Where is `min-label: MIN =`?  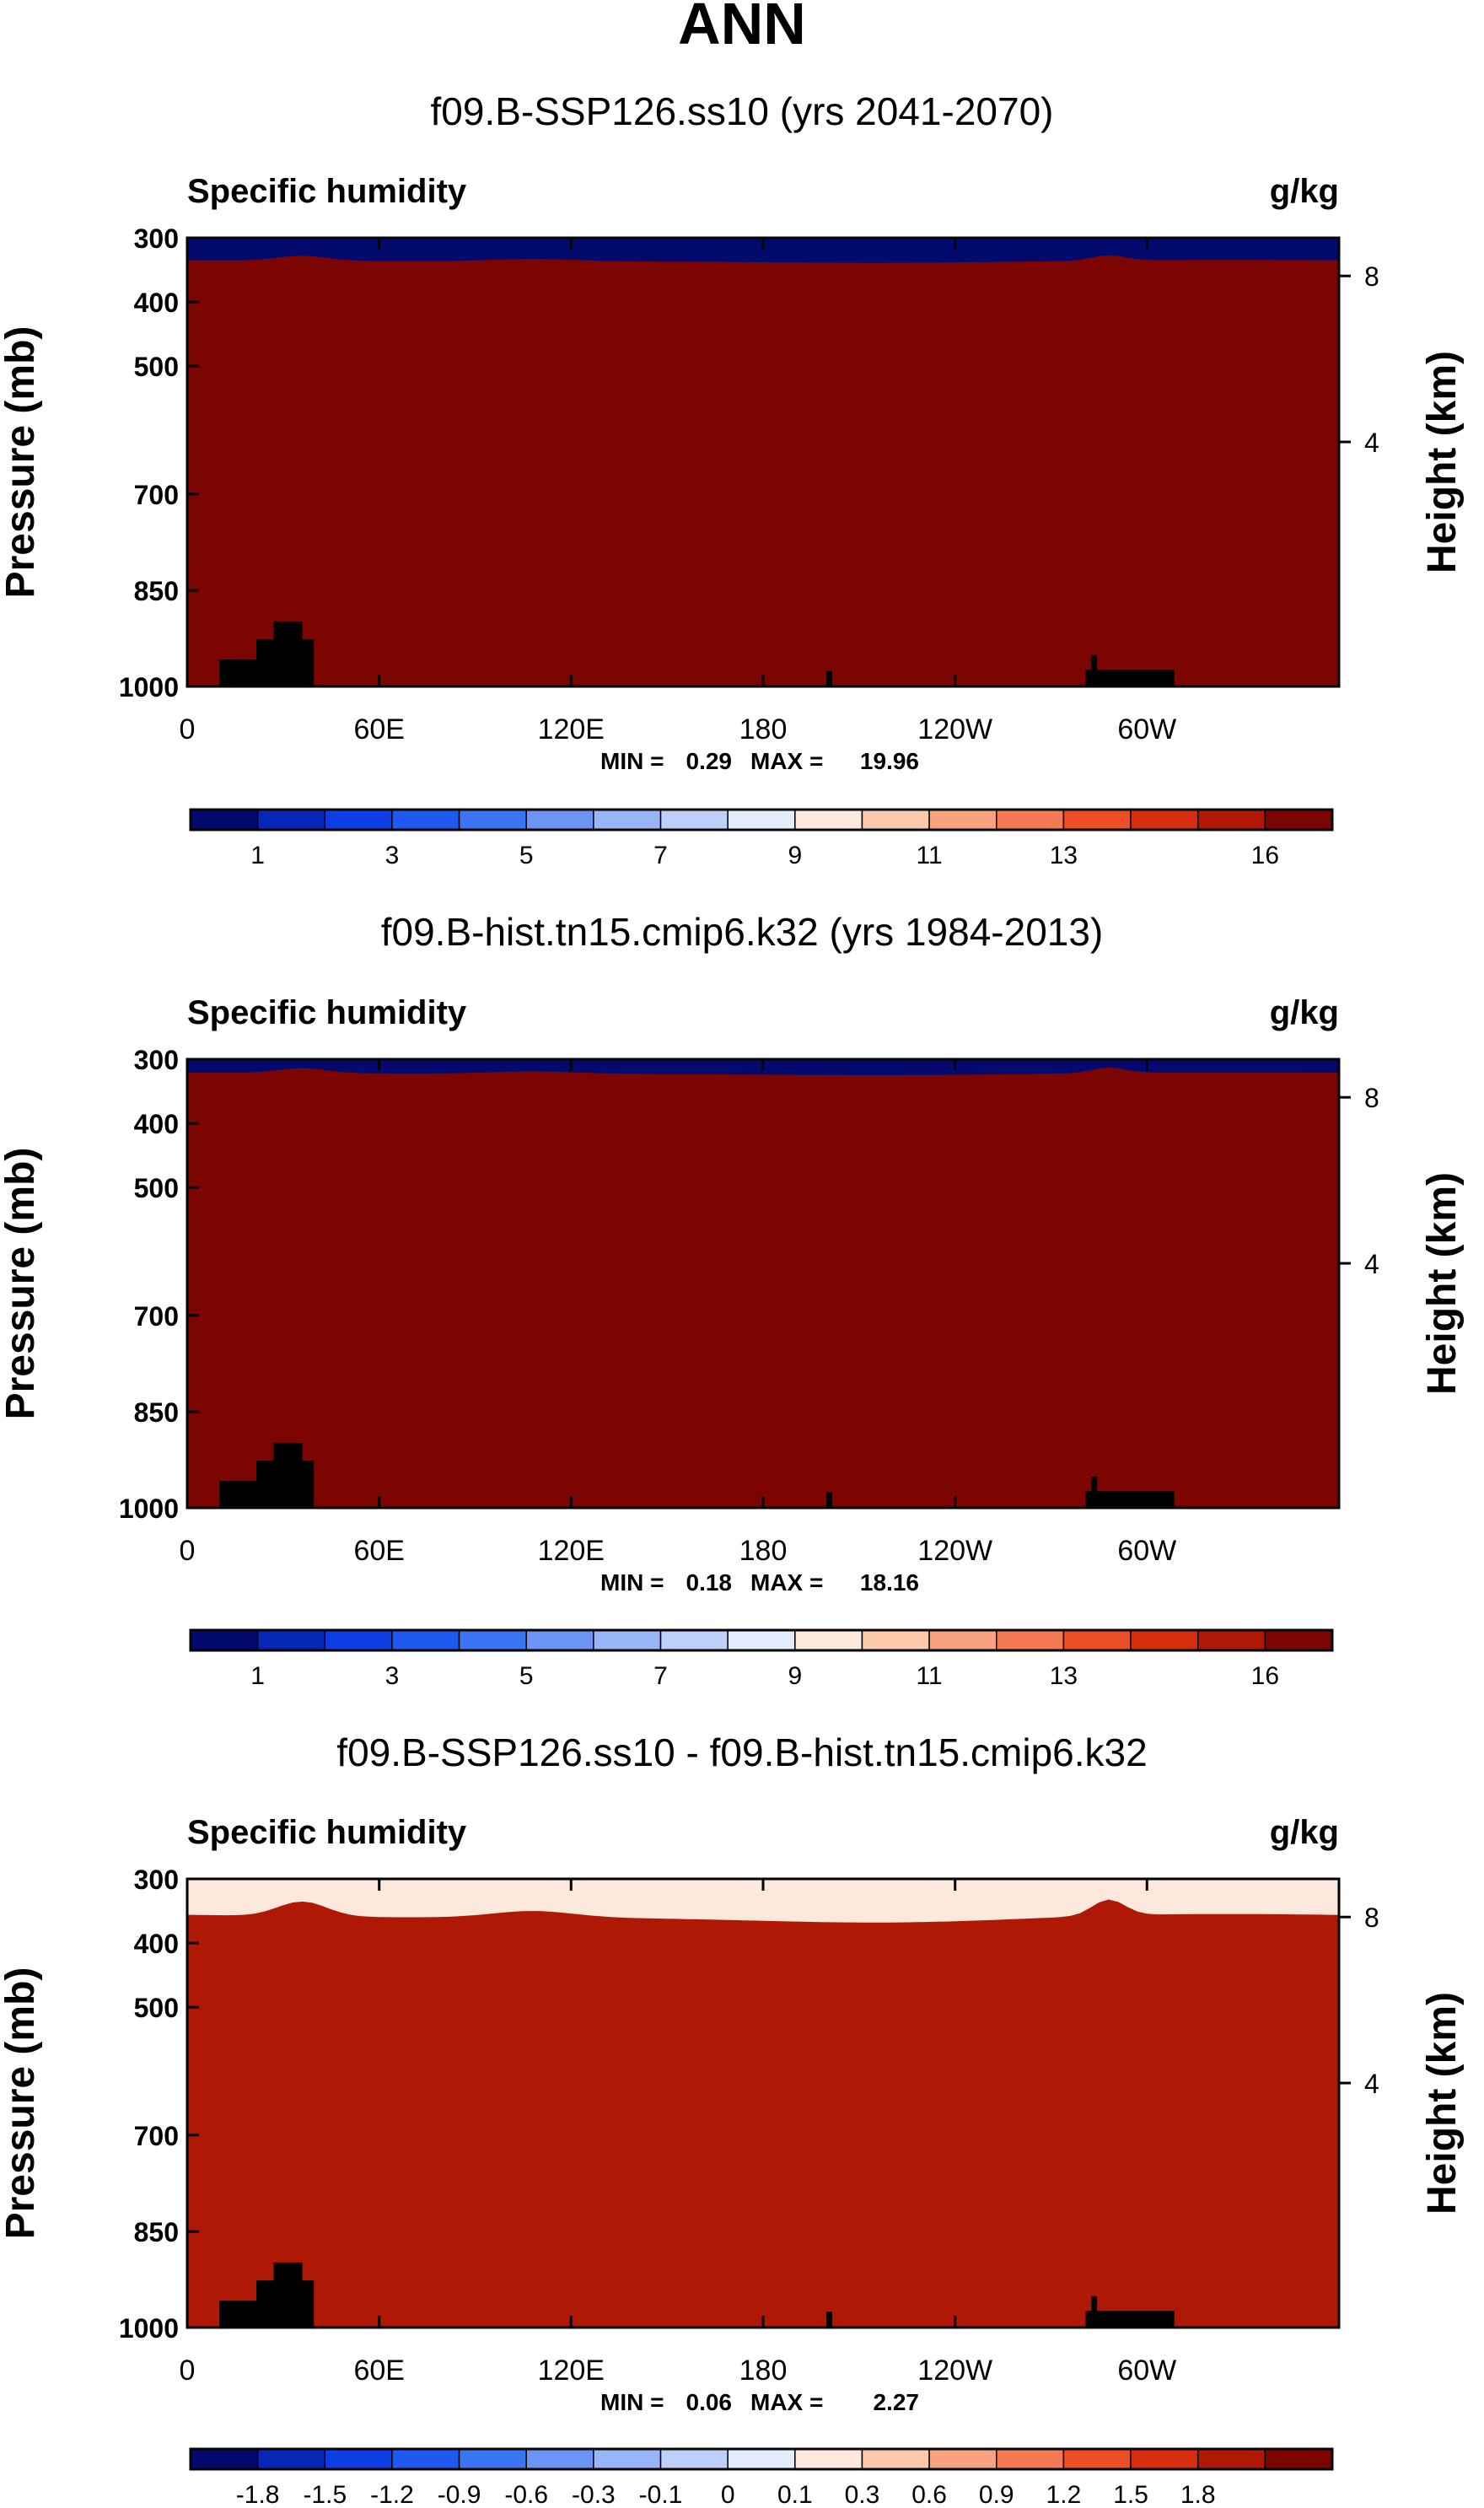
min-label: MIN = is located at coordinates (632, 2402).